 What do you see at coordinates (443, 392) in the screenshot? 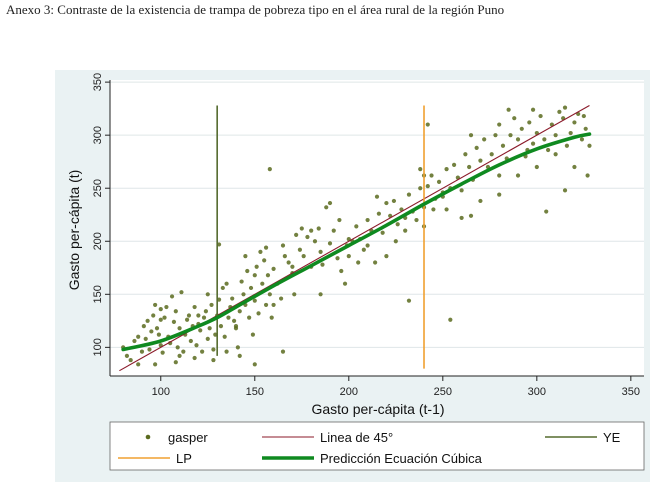
I see `x-tick-label: 250` at bounding box center [443, 392].